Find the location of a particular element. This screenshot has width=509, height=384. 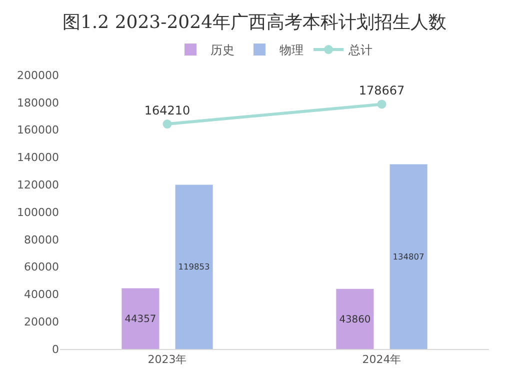

data-label: 44357 is located at coordinates (140, 319).